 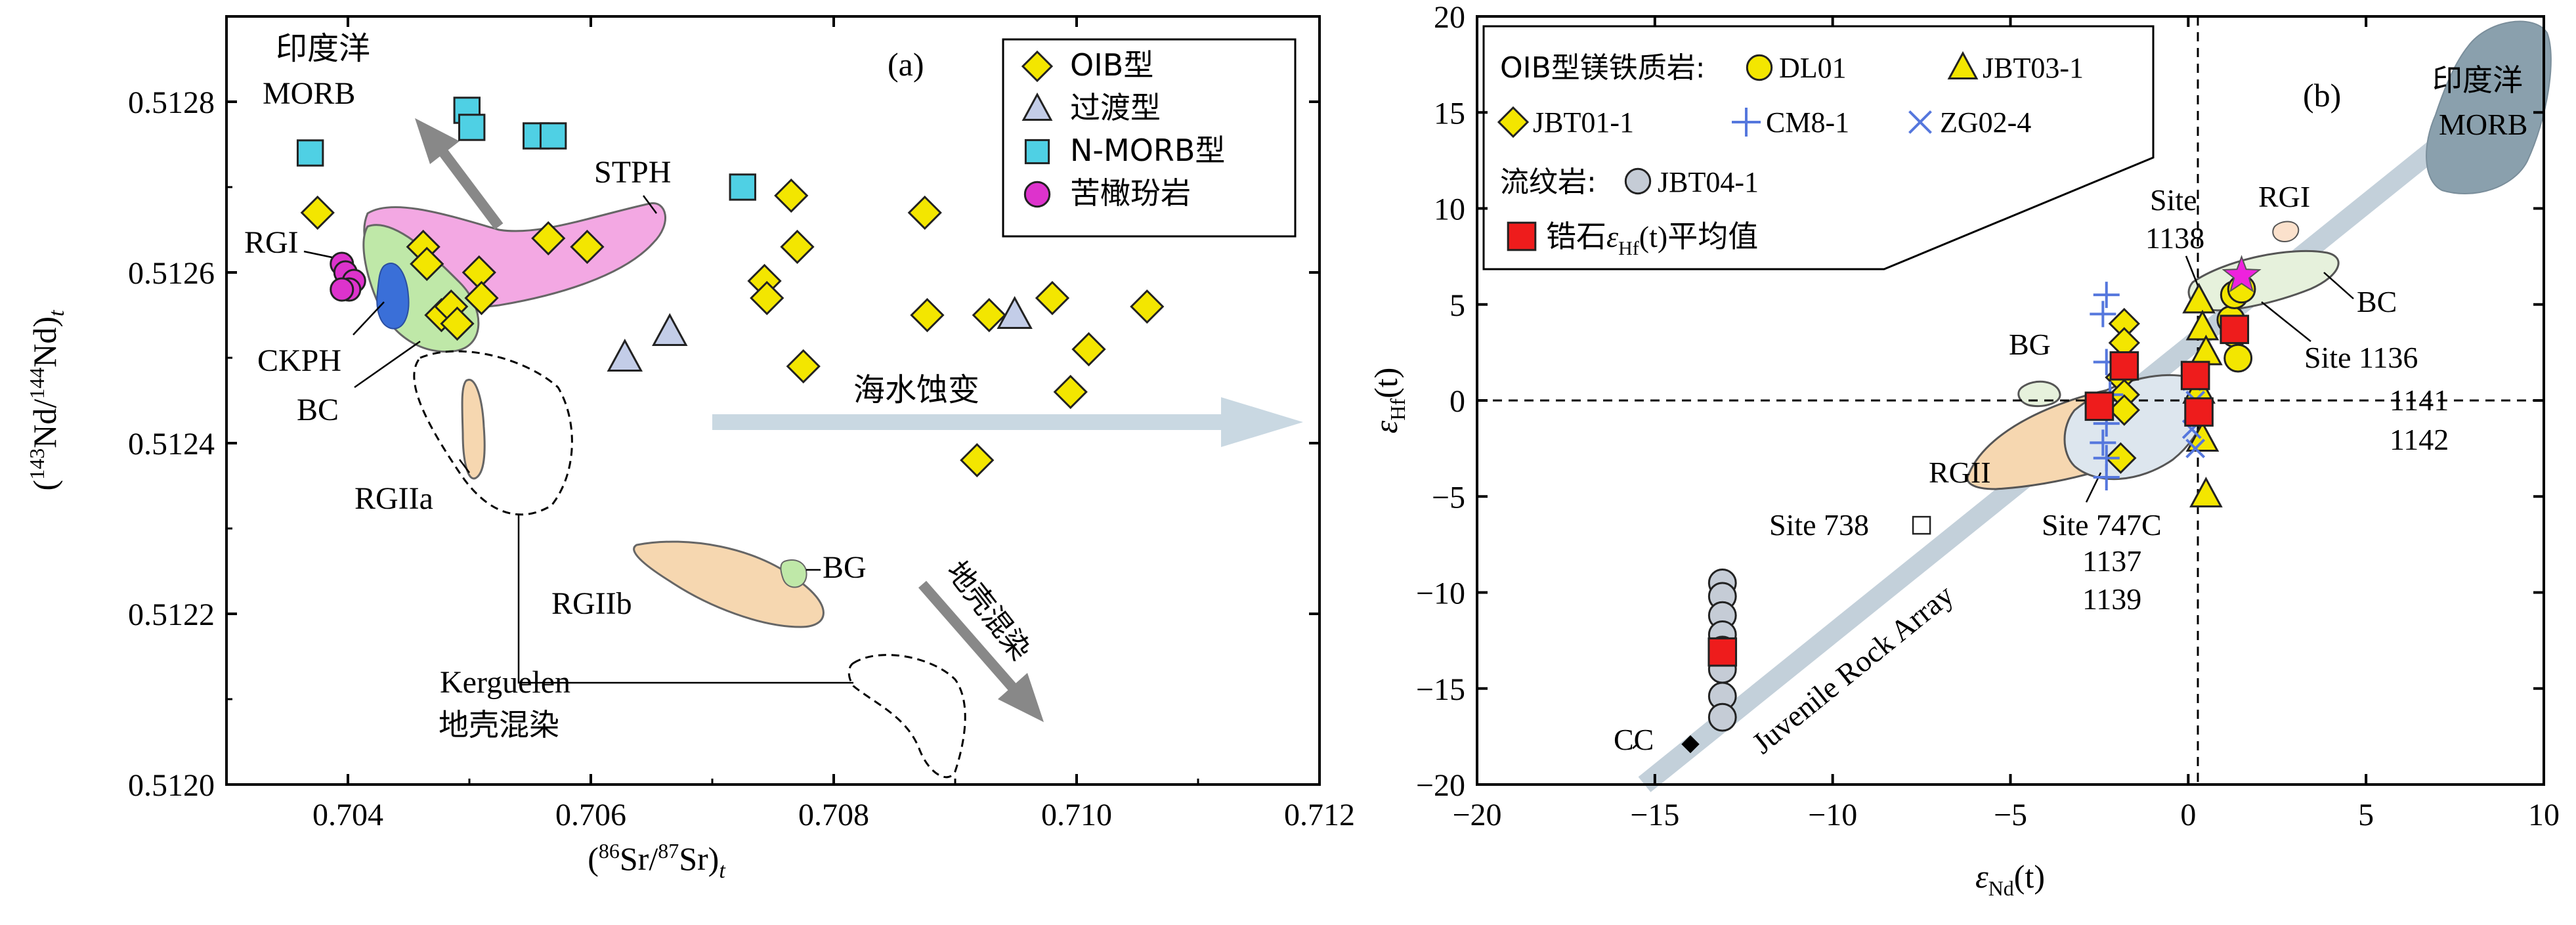 I want to click on annotation-site-1141: 1141, so click(x=2419, y=400).